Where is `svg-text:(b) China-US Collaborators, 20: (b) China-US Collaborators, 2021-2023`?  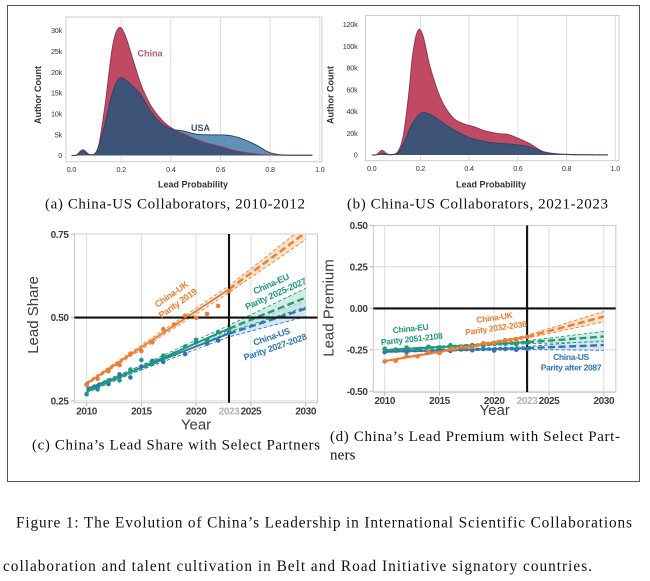
svg-text:(b) China-US Collaborators, 20: (b) China-US Collaborators, 2021-2023 is located at coordinates (477, 205).